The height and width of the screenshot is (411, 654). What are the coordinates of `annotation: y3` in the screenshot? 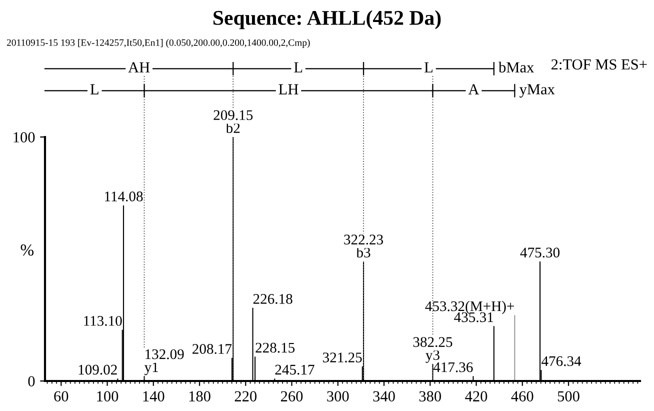 It's located at (433, 356).